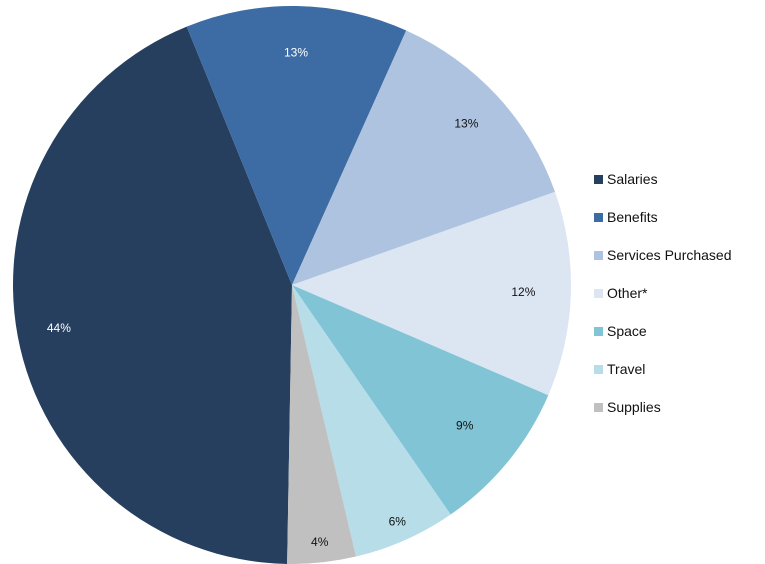 The width and height of the screenshot is (765, 564). Describe the element at coordinates (678, 369) in the screenshot. I see `legend-item: Travel` at that location.